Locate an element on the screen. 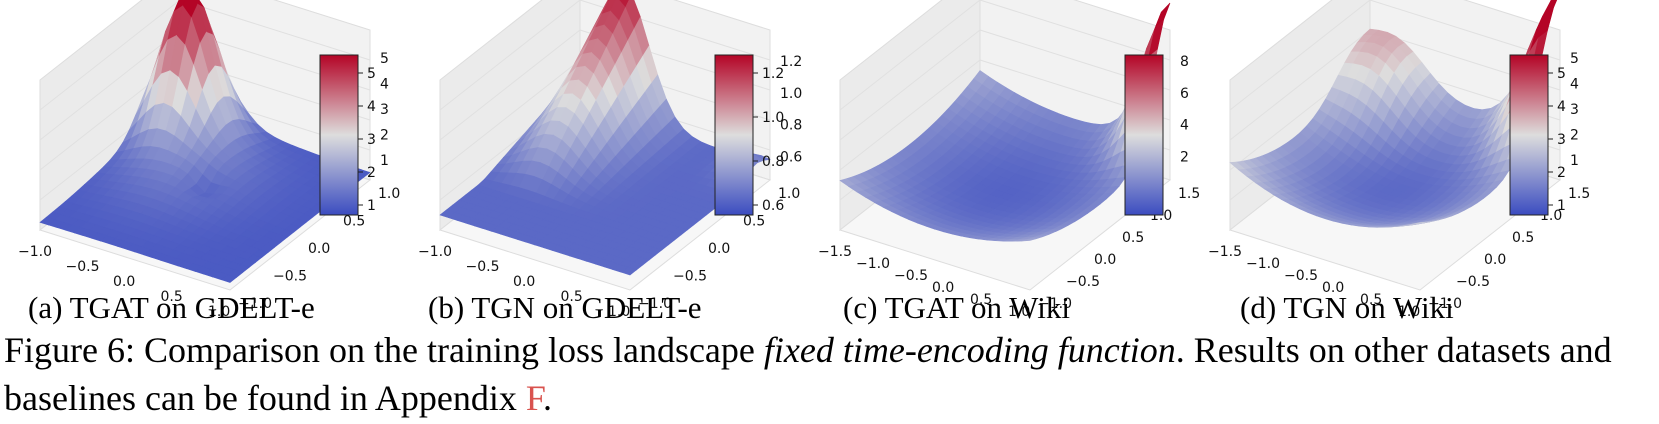 The width and height of the screenshot is (1659, 424). subcaption-4: (d) TGN on Wiki is located at coordinates (1347, 307).